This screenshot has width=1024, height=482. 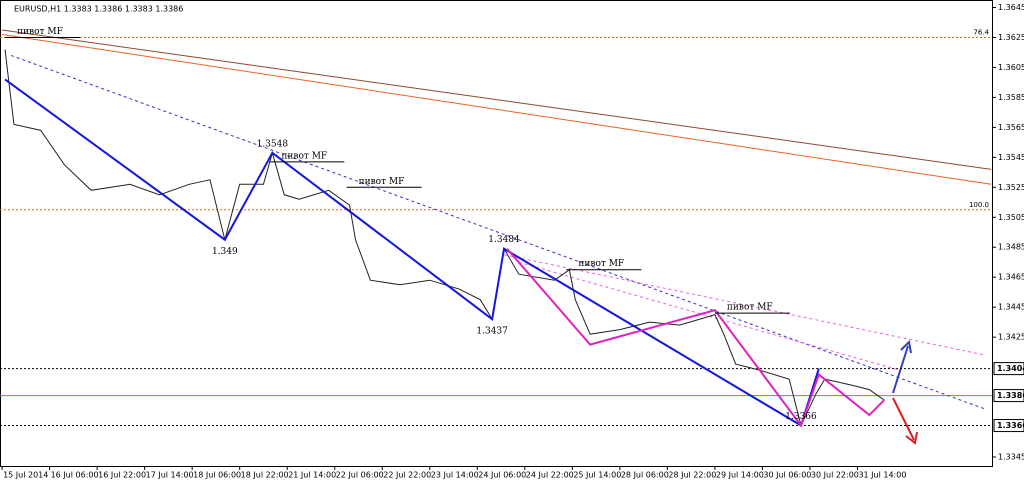 I want to click on down-arrow, so click(x=903, y=419).